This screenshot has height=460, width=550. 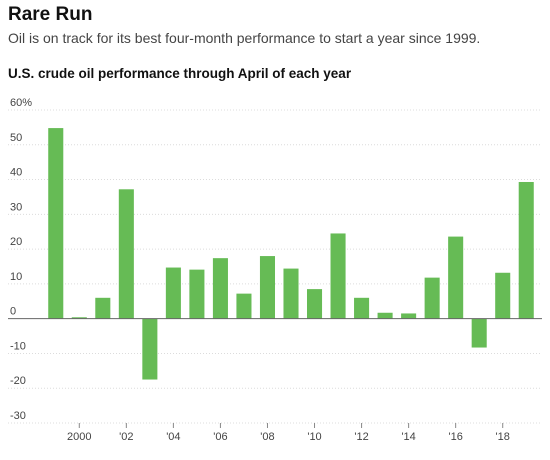 I want to click on y-axis-ticks: 60% 50 40 30 20 10 0 -10 -20 -30, so click(x=21, y=259).